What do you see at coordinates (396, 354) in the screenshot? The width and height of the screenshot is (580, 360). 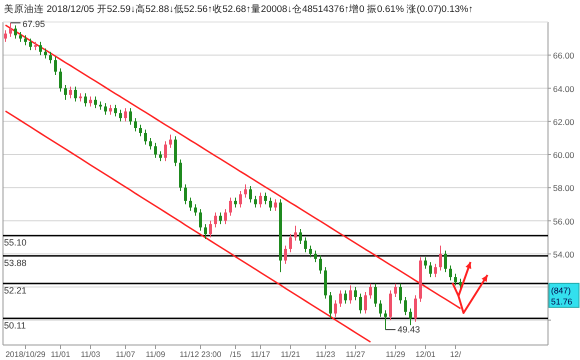 I see `x-tick-label: 11/29` at bounding box center [396, 354].